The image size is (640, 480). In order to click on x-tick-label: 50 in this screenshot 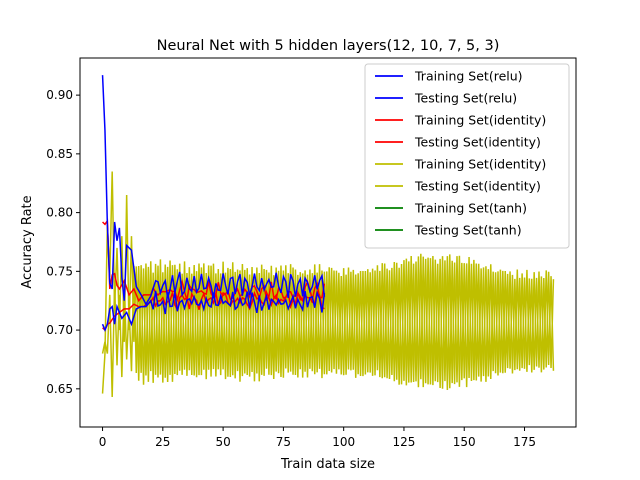, I will do `click(222, 442)`.